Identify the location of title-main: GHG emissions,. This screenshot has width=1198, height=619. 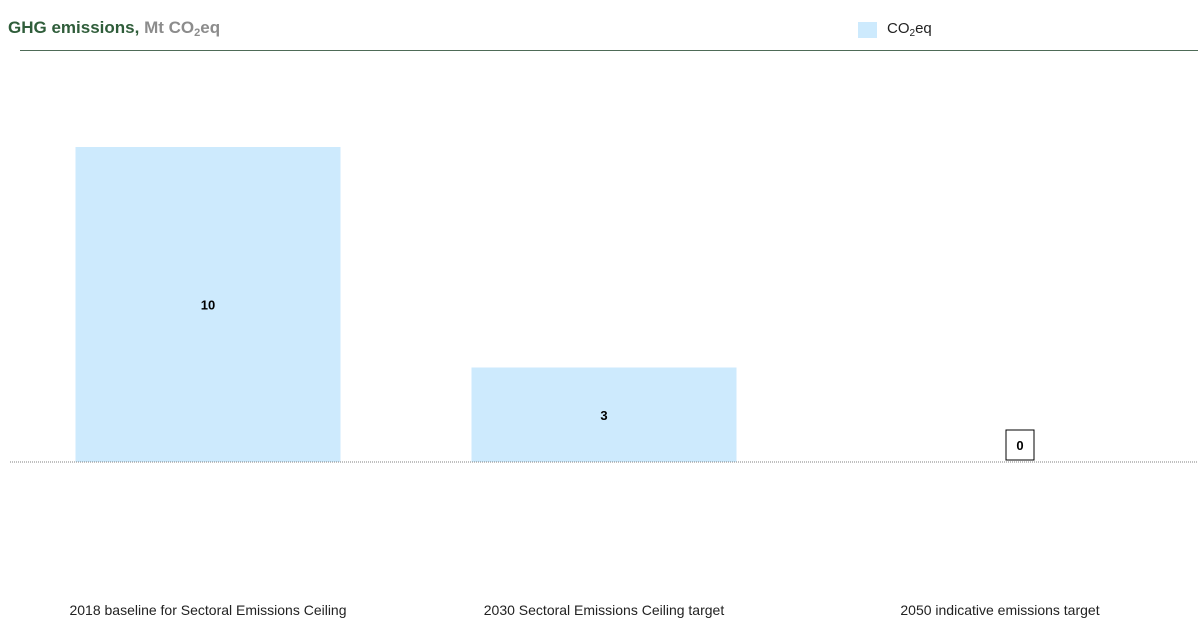
(74, 27).